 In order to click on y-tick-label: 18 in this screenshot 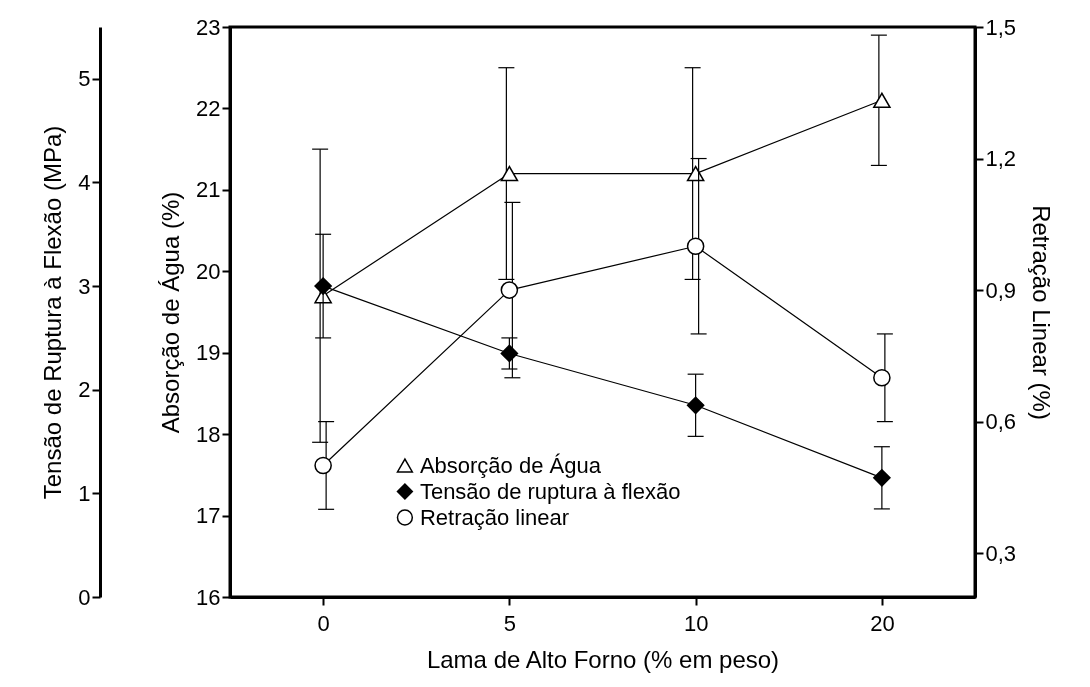, I will do `click(208, 434)`.